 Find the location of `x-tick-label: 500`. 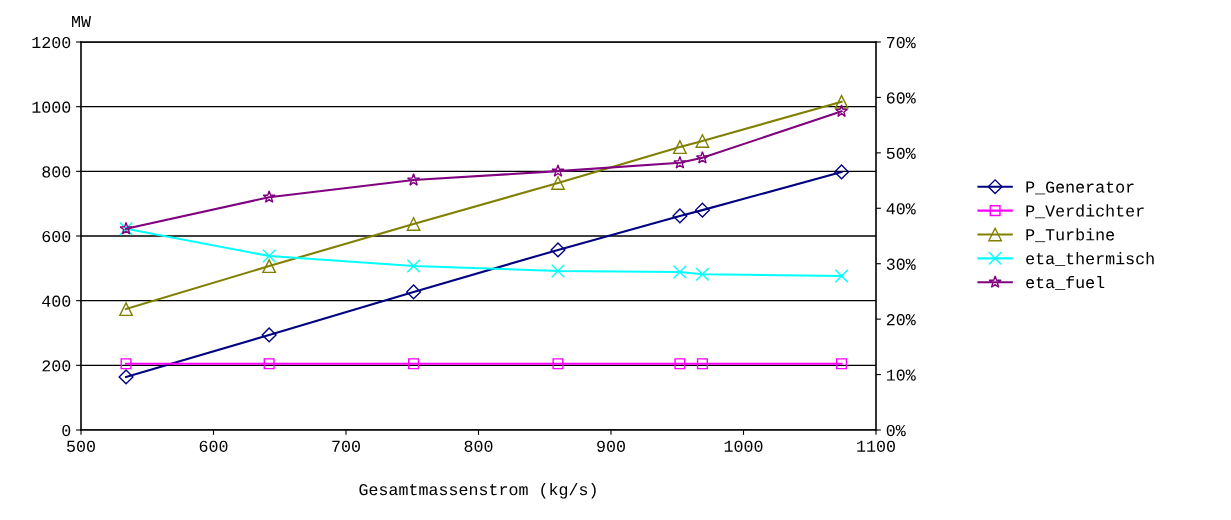

x-tick-label: 500 is located at coordinates (81, 446).